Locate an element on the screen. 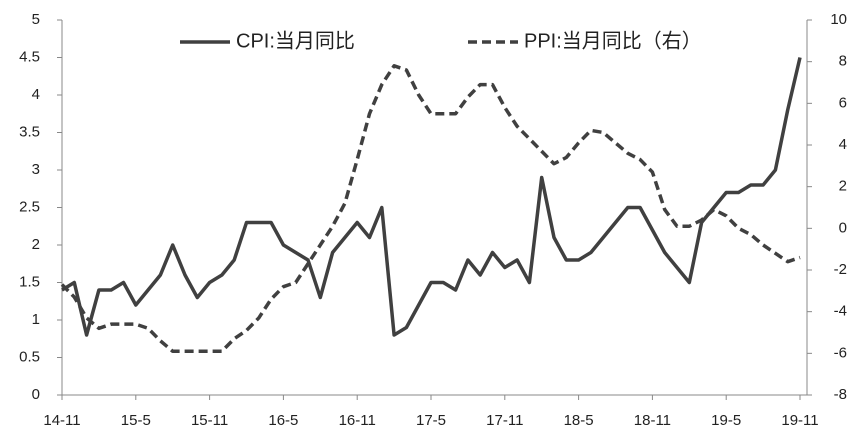 Image resolution: width=860 pixels, height=444 pixels. x-tick-label: 17-11 is located at coordinates (504, 420).